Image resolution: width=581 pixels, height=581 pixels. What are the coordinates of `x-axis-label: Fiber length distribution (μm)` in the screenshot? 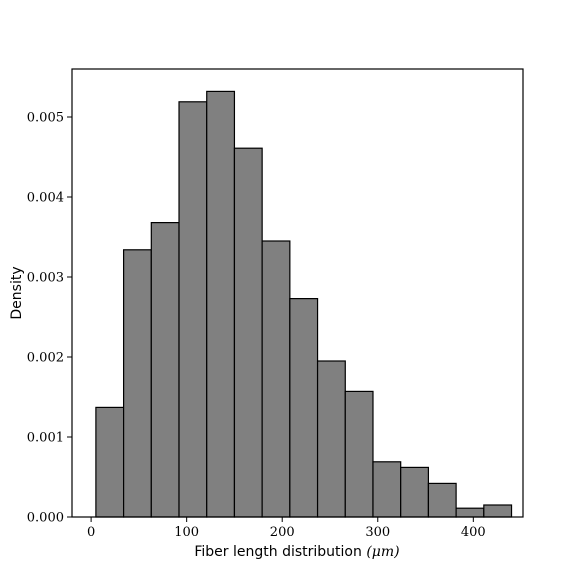 It's located at (296, 552).